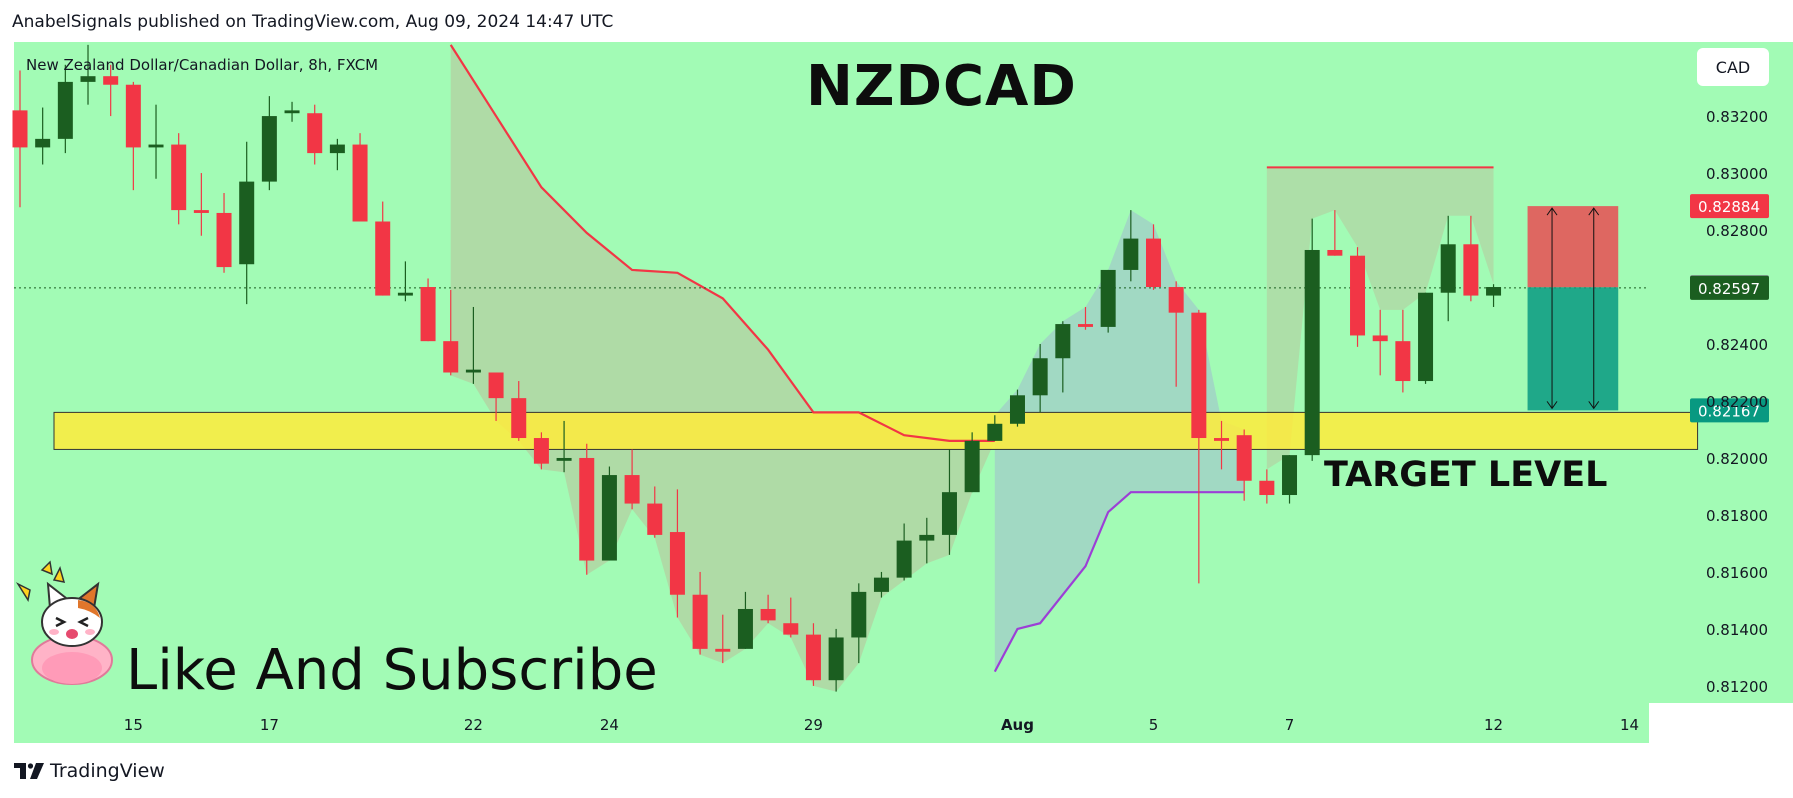  What do you see at coordinates (1733, 67) in the screenshot?
I see `currency-button: CAD` at bounding box center [1733, 67].